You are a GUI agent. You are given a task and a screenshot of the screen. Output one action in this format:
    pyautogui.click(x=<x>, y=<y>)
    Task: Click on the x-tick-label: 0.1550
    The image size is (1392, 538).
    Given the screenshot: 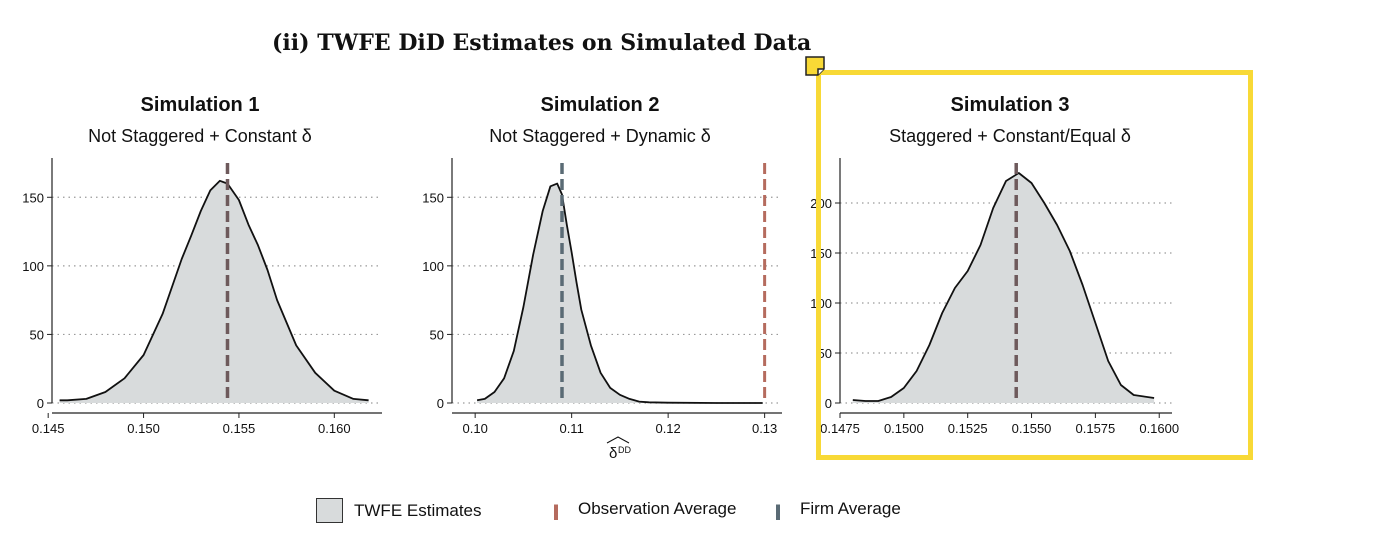 What is the action you would take?
    pyautogui.click(x=1032, y=428)
    